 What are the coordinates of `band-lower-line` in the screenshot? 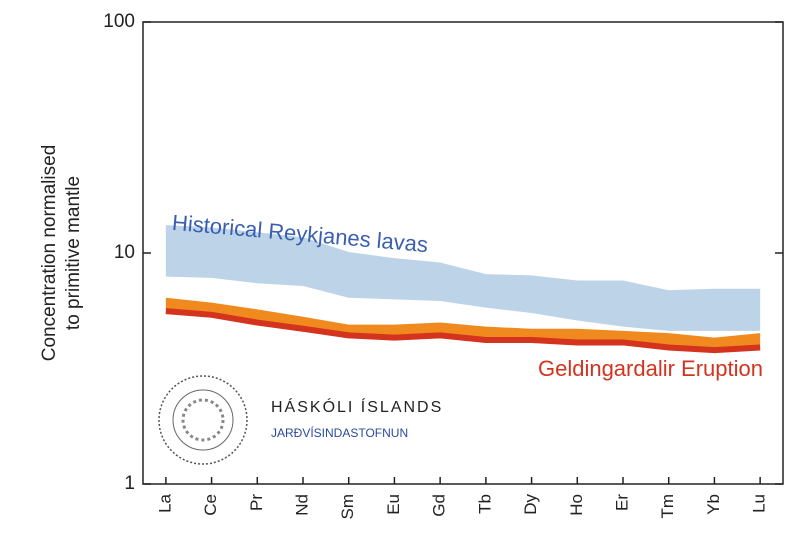 It's located at (463, 331).